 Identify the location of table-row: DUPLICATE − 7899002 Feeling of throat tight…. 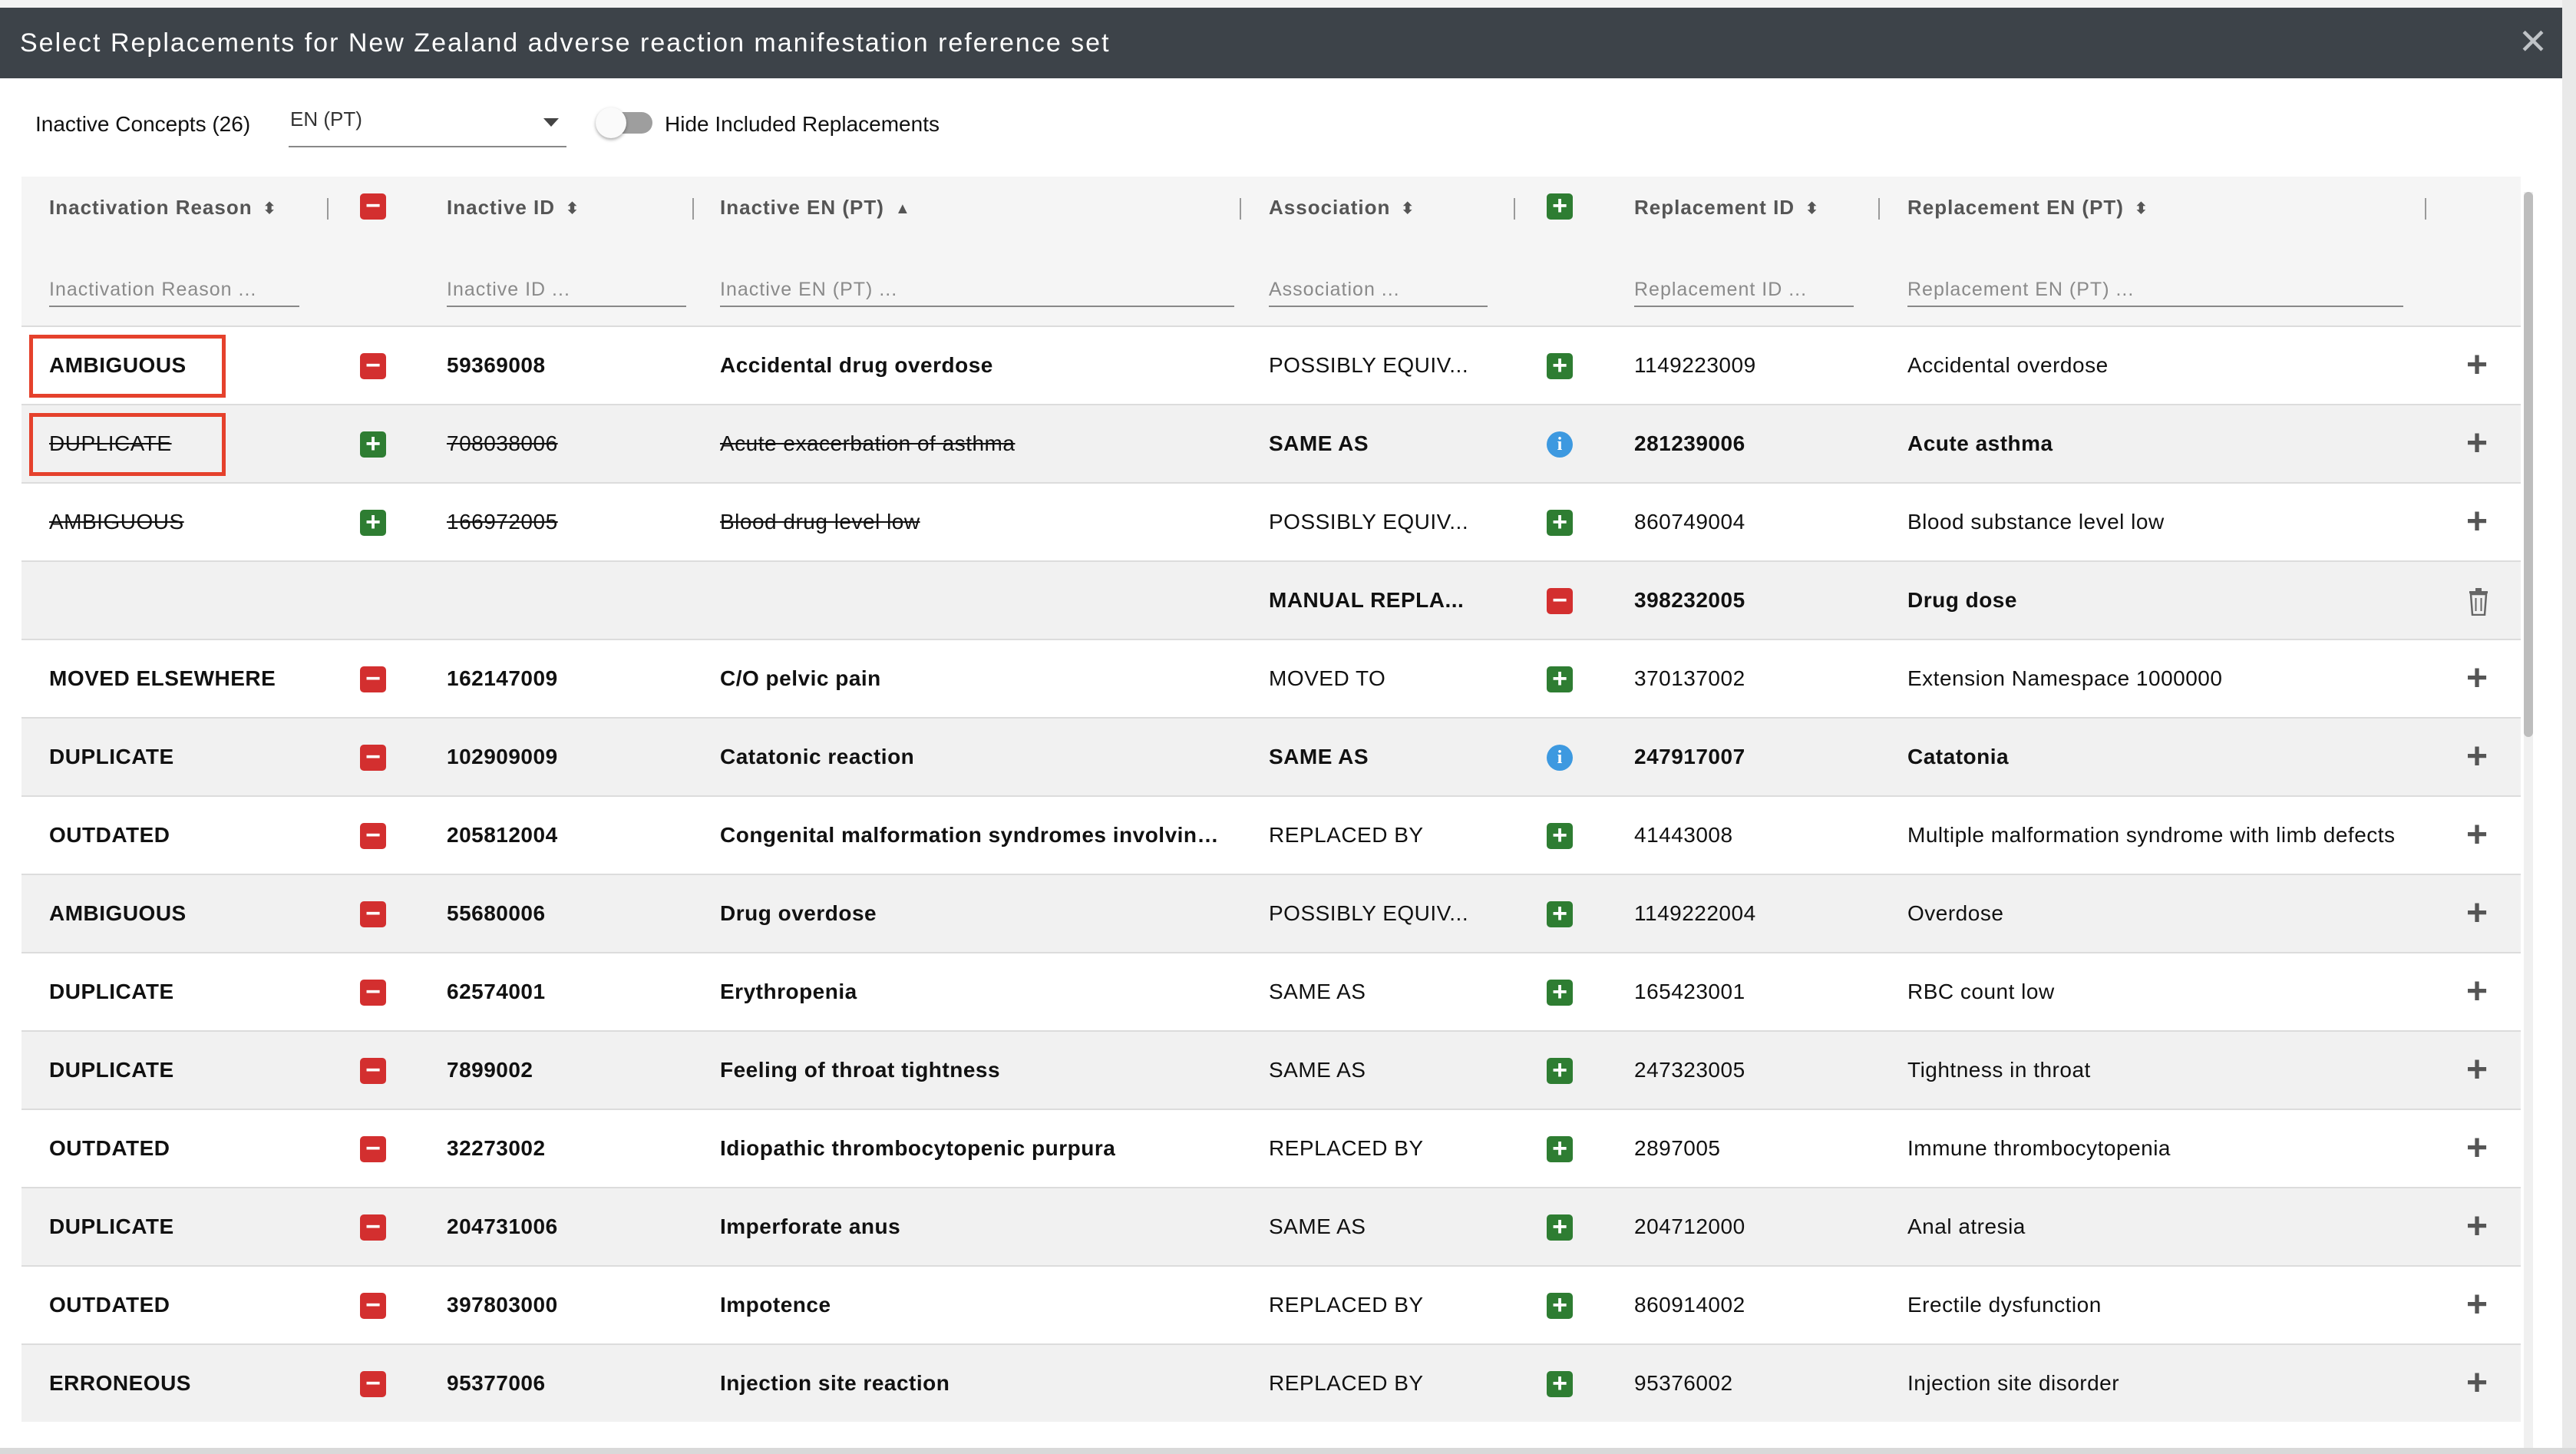
(1271, 1069).